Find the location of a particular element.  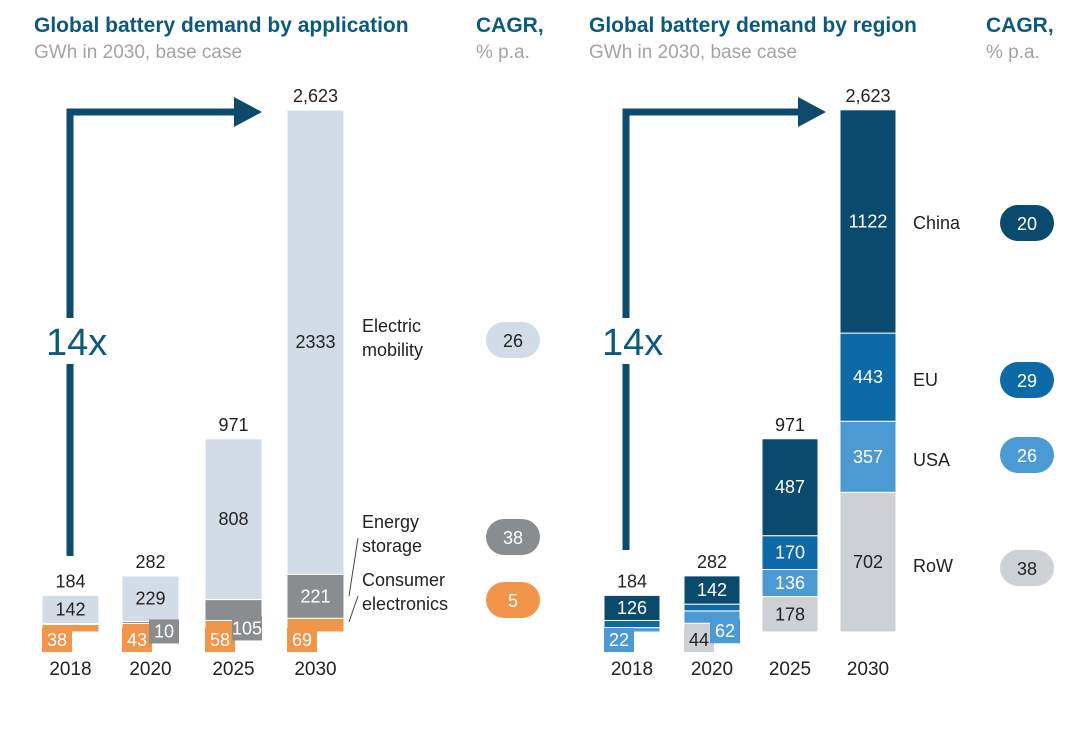

segment-label: 178 is located at coordinates (790, 614).